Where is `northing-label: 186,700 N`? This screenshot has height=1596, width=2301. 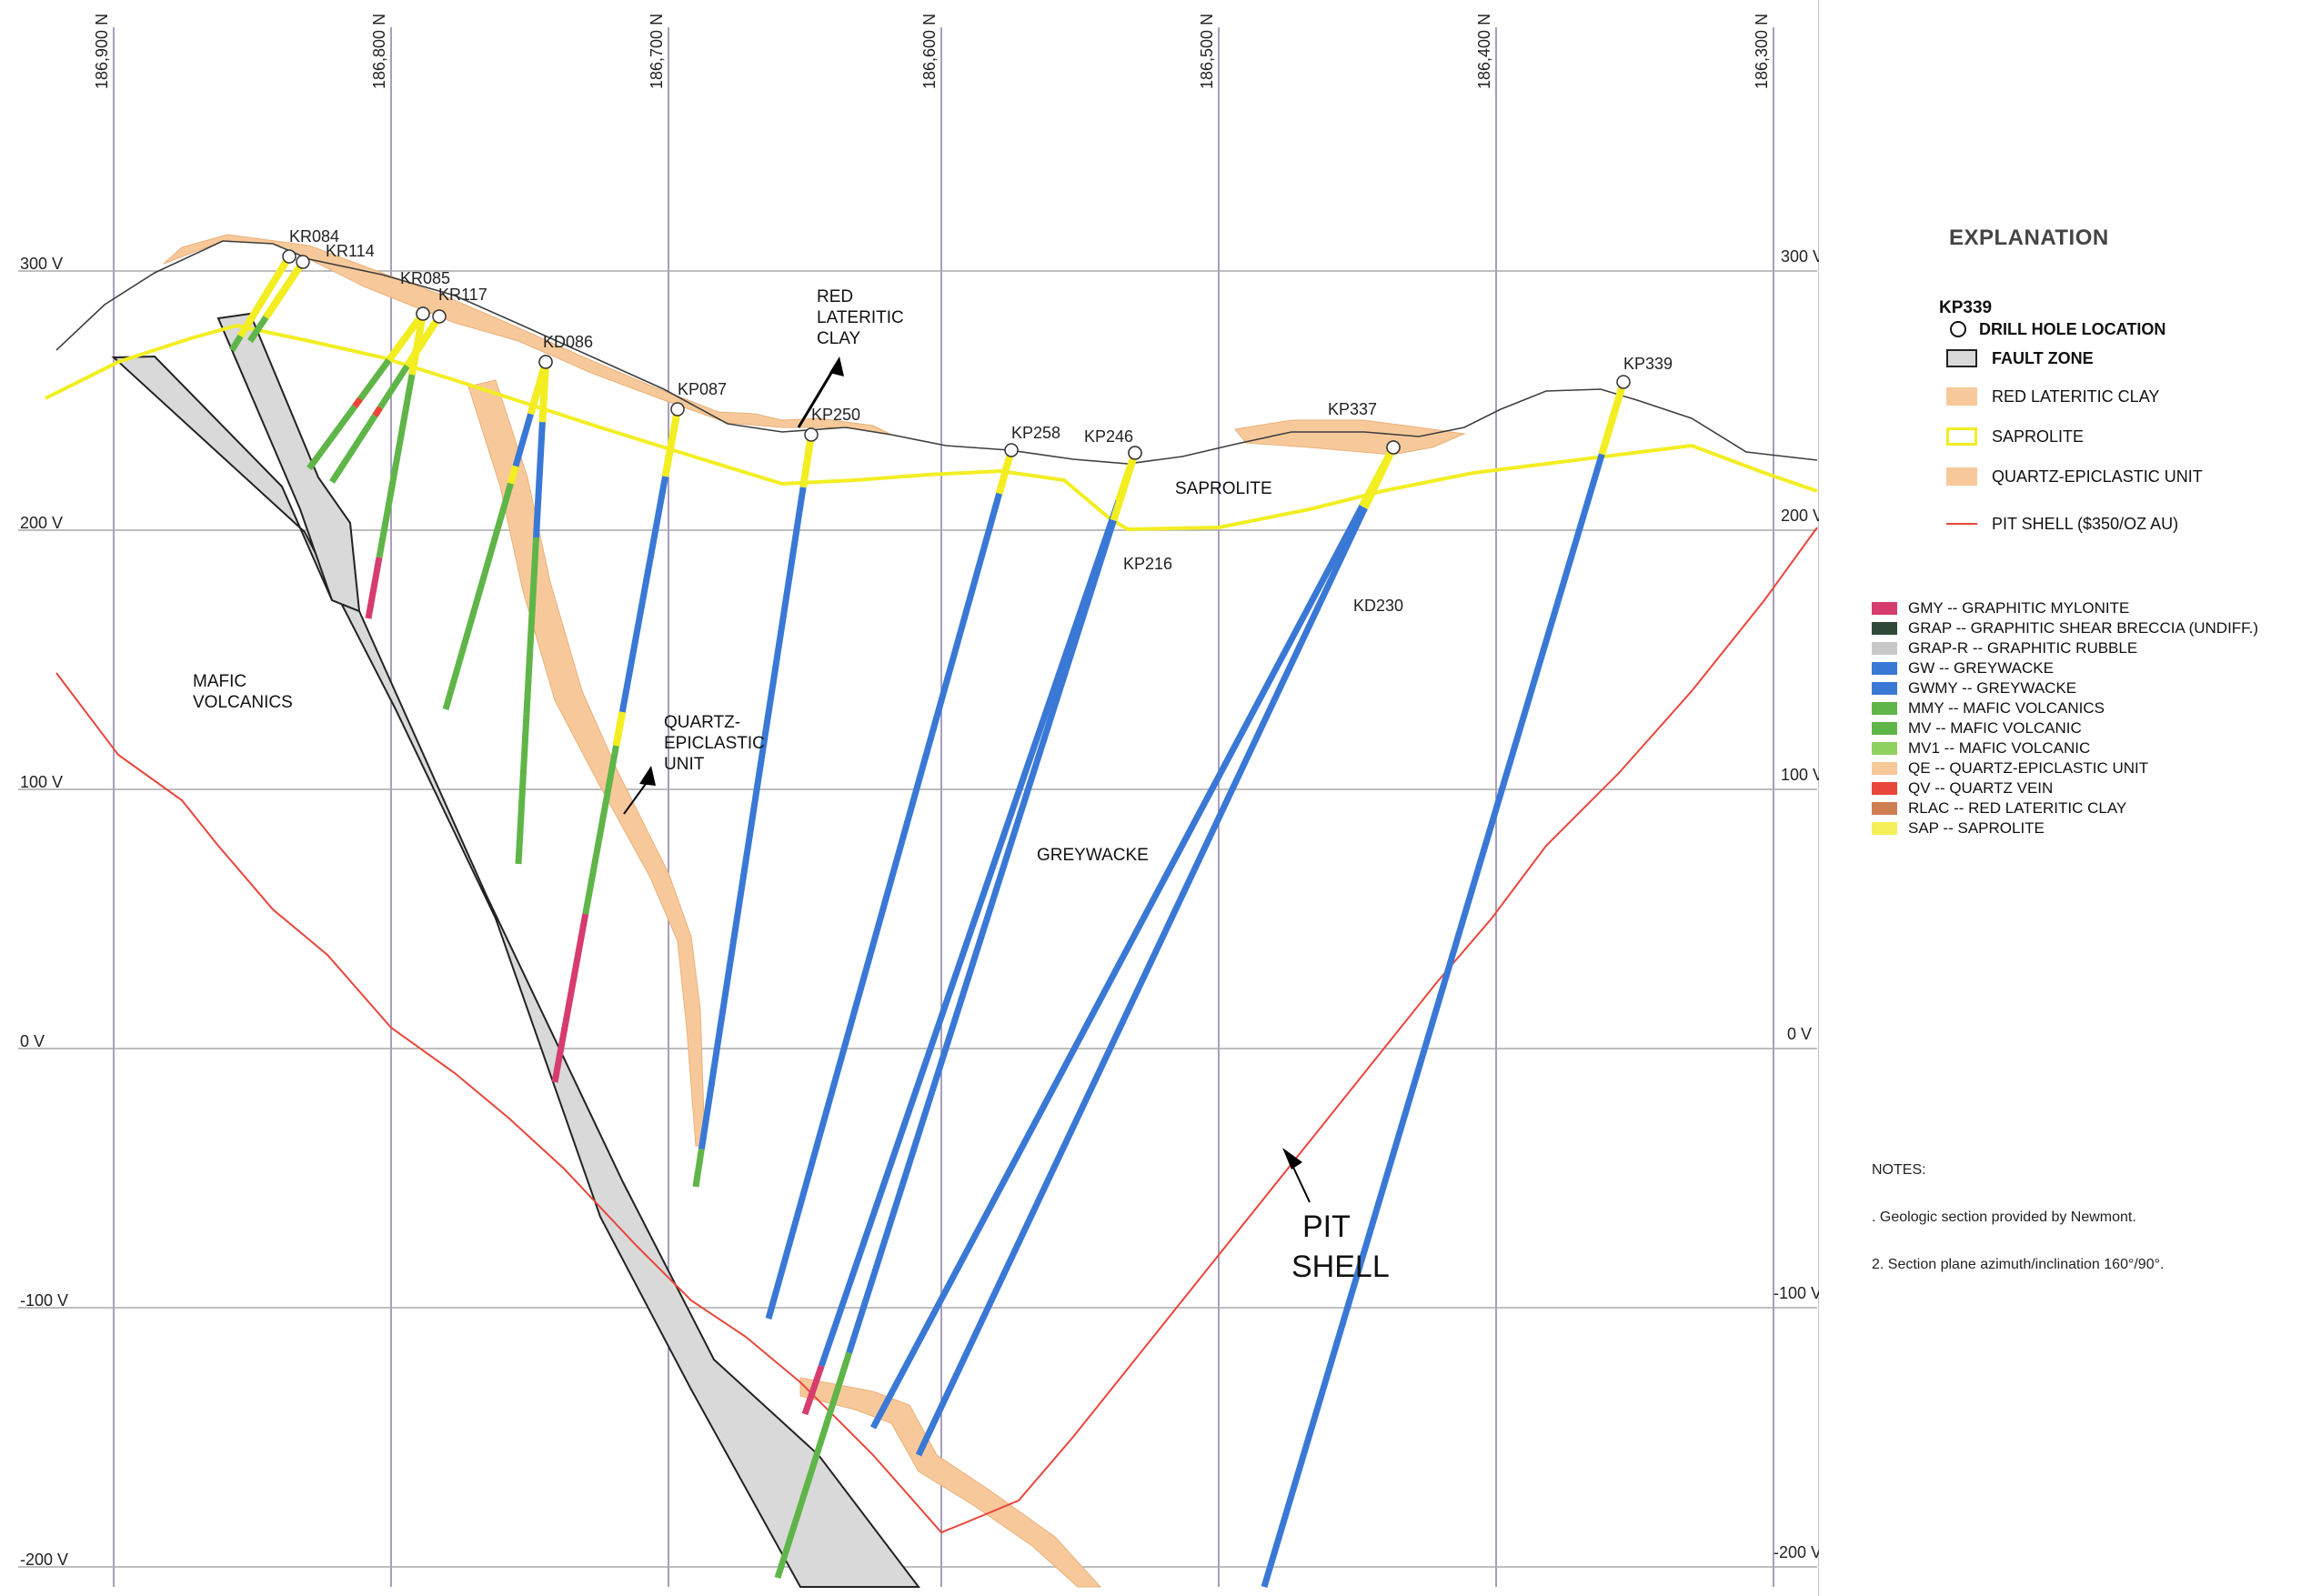
northing-label: 186,700 N is located at coordinates (657, 51).